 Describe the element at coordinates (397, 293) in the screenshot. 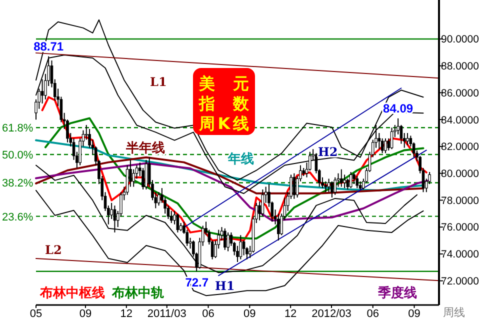

I see `text: 季度线` at that location.